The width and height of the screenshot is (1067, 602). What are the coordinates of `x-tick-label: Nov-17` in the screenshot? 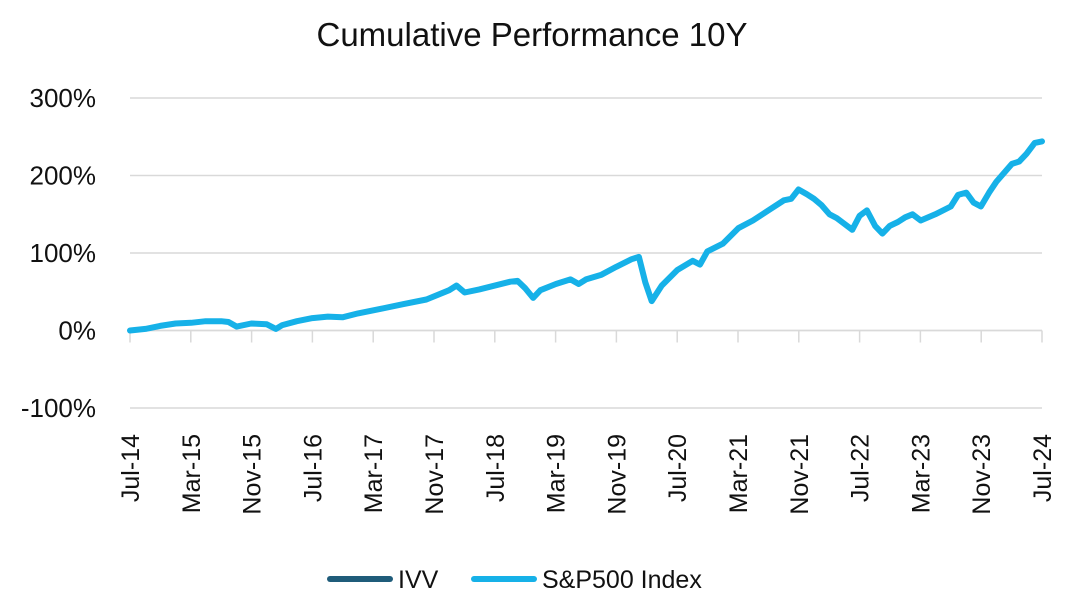 It's located at (435, 474).